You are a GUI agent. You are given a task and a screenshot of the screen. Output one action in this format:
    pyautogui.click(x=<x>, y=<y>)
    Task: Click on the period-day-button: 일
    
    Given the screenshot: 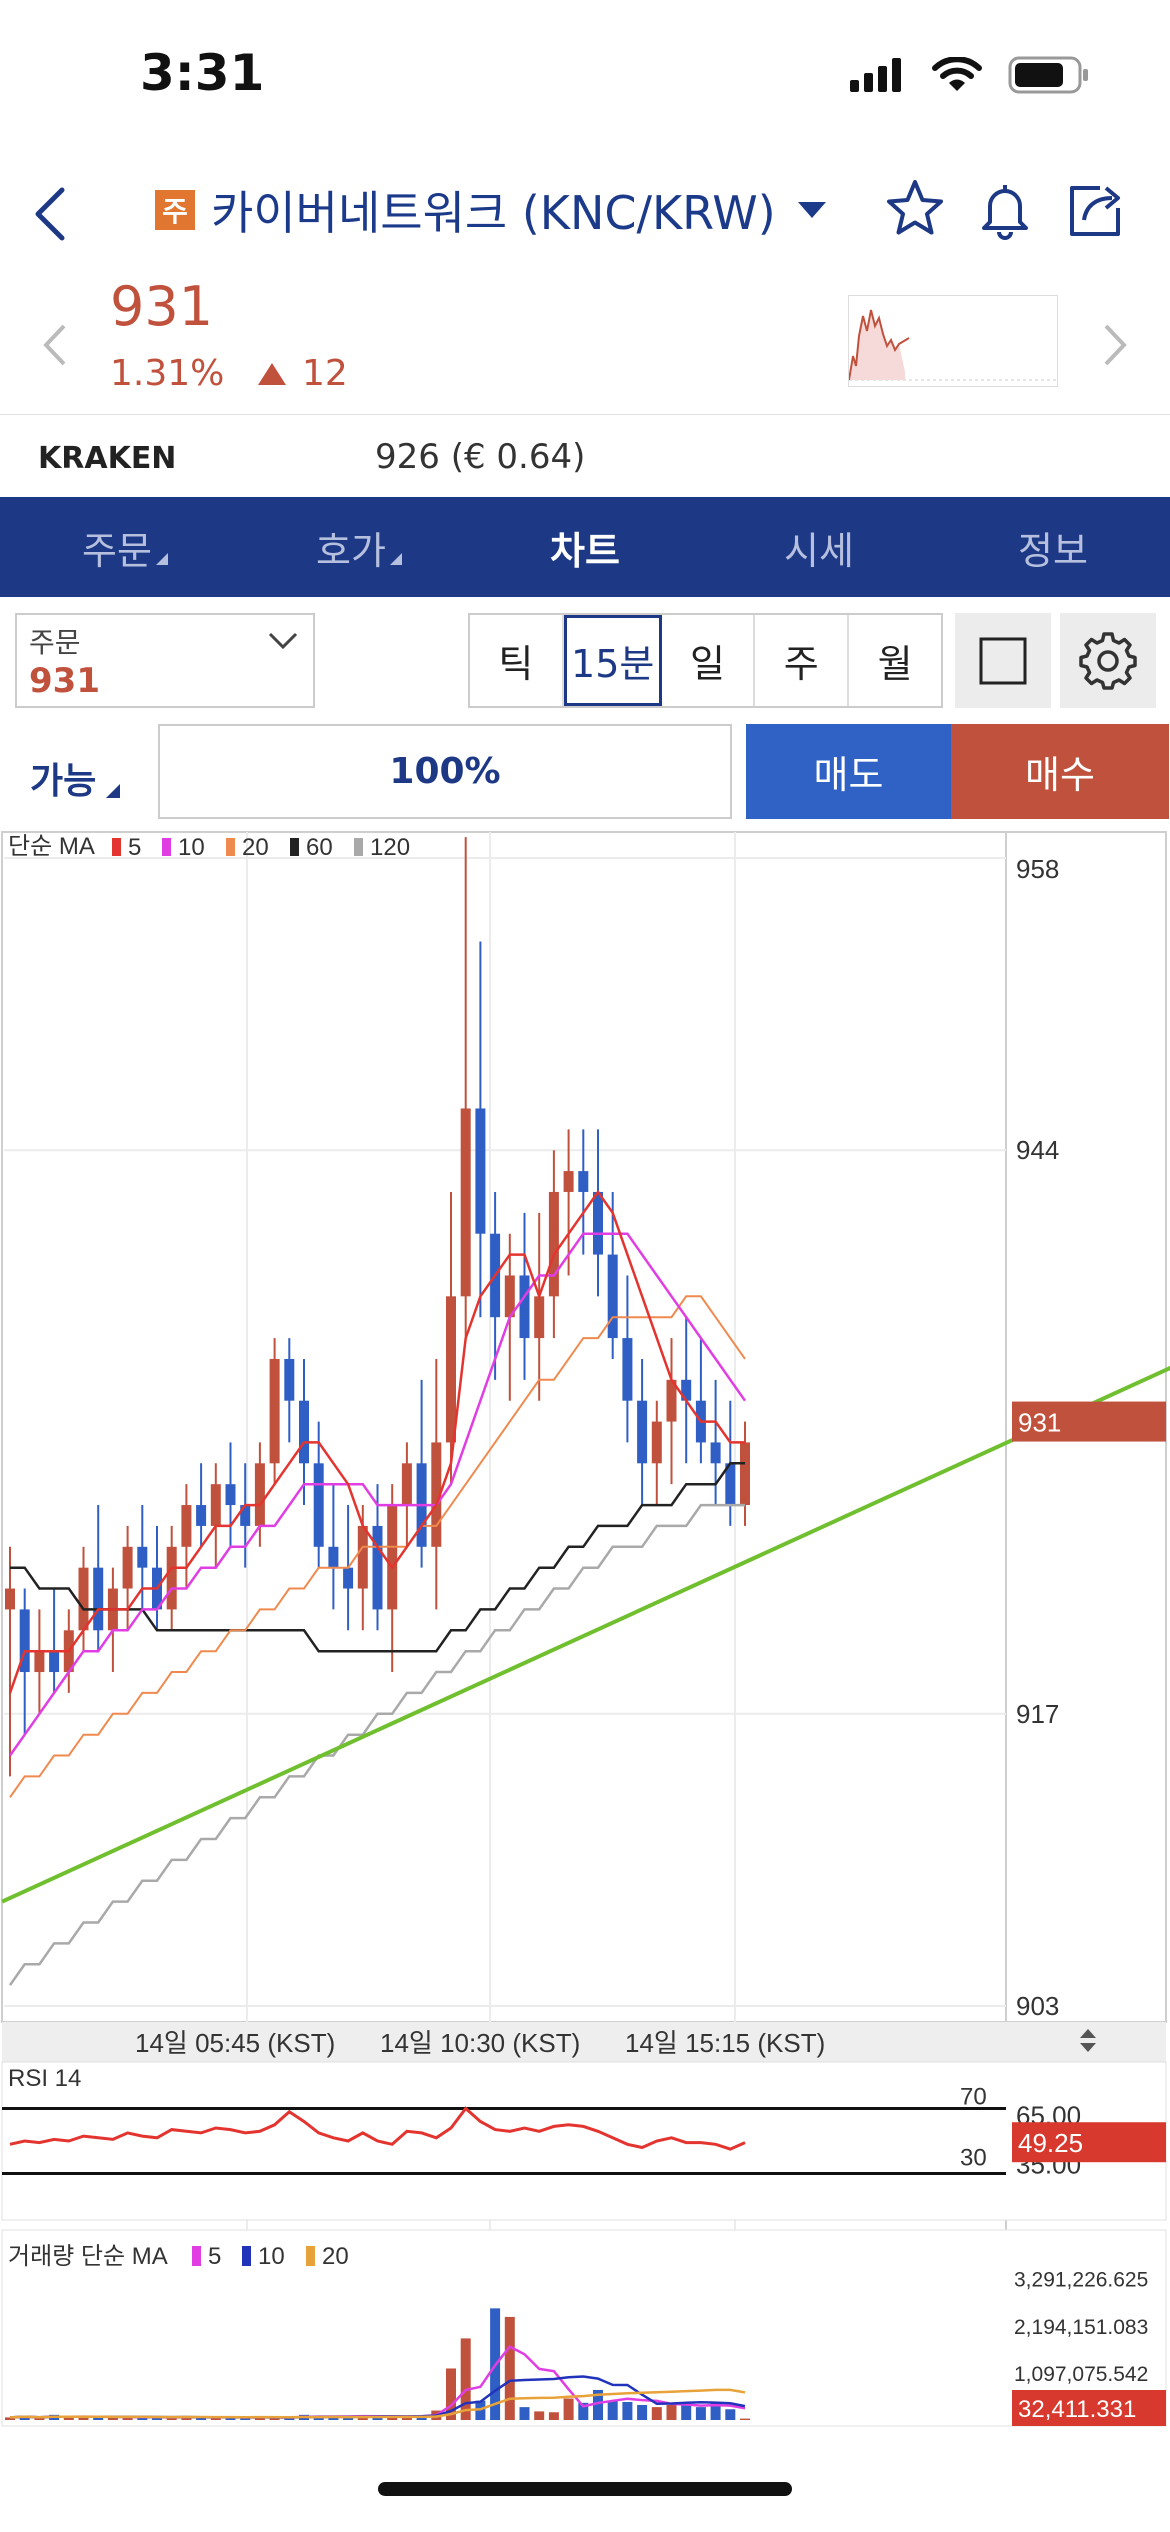 What is the action you would take?
    pyautogui.click(x=708, y=660)
    